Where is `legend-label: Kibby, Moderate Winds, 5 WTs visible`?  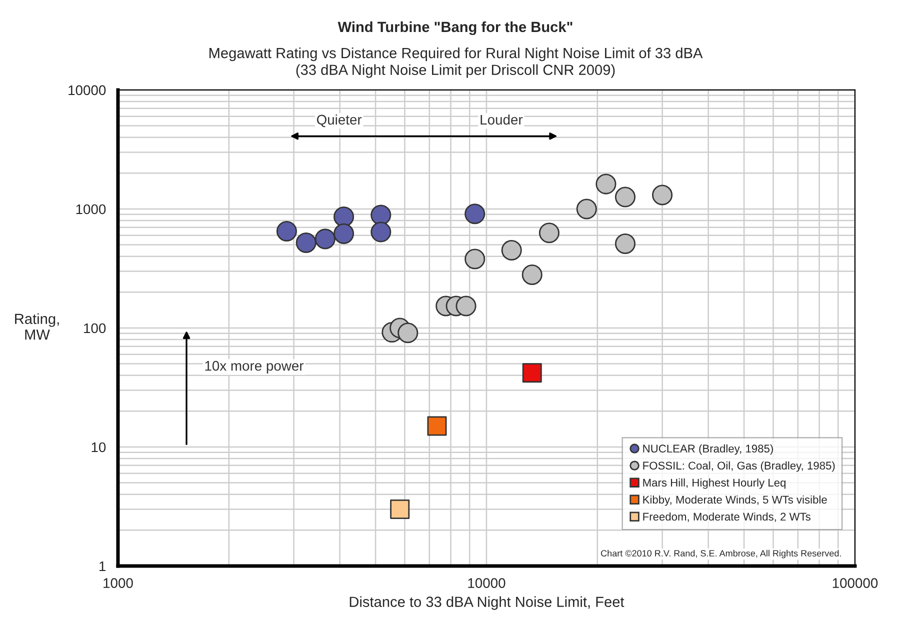
legend-label: Kibby, Moderate Winds, 5 WTs visible is located at coordinates (735, 500).